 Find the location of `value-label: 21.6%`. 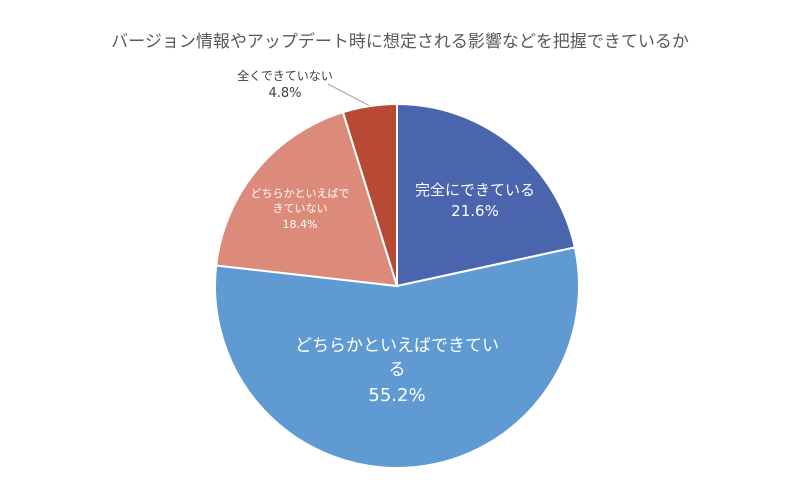

value-label: 21.6% is located at coordinates (475, 211).